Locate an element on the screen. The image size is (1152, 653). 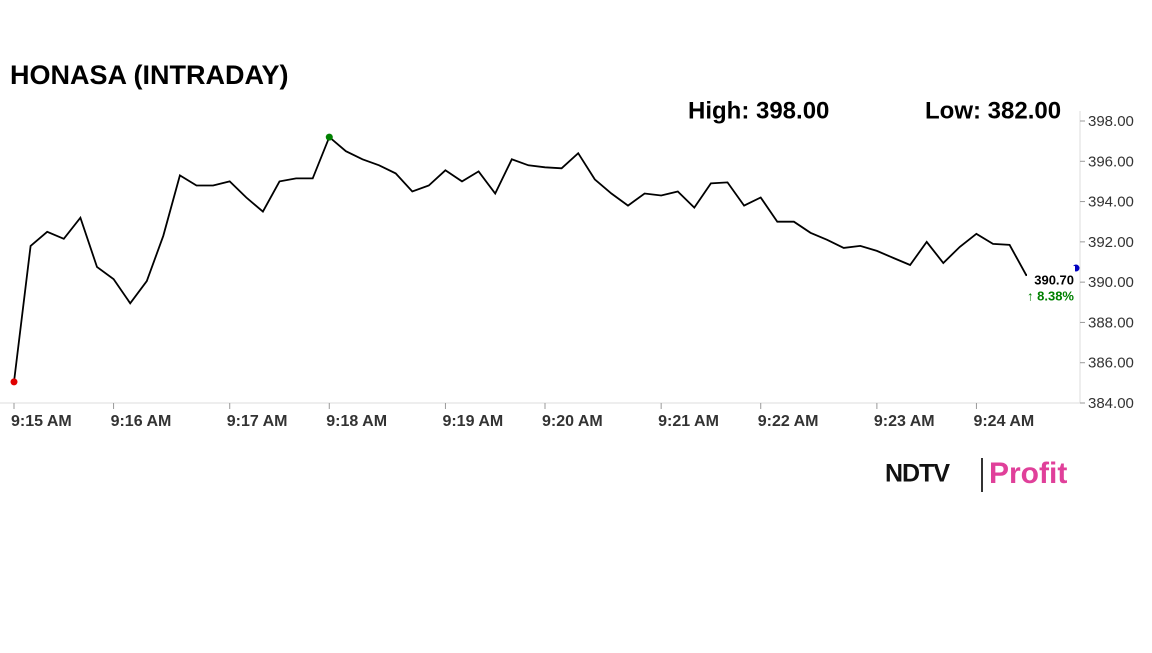
last-label-bg is located at coordinates (1051, 283).